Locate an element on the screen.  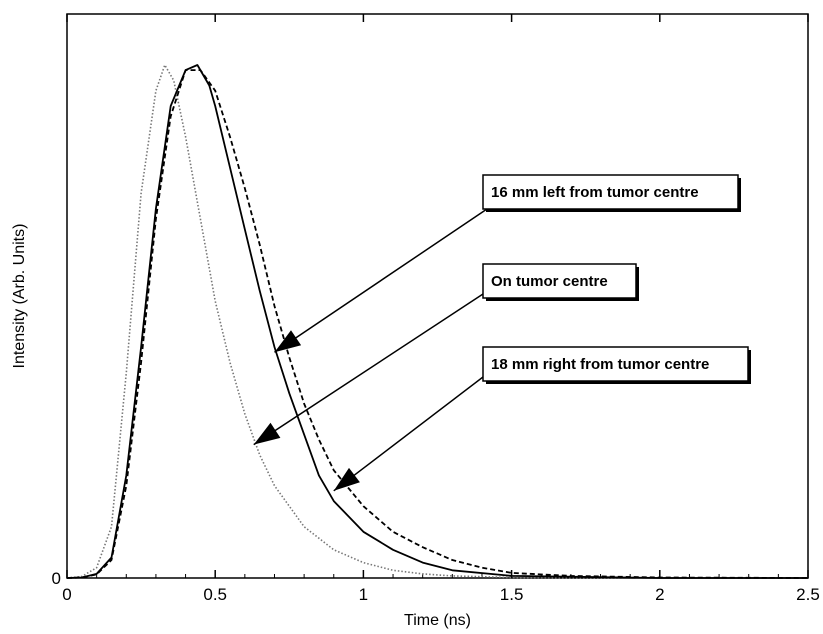
x-tick-label: 1 is located at coordinates (363, 594).